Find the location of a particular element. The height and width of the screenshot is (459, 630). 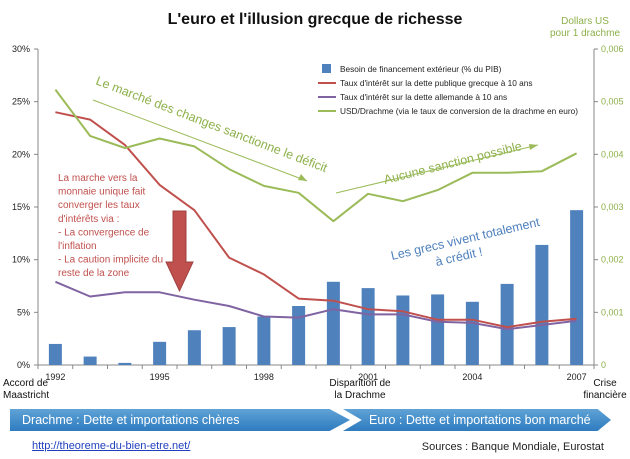

y-left-tick-label: 15% is located at coordinates (21, 207).